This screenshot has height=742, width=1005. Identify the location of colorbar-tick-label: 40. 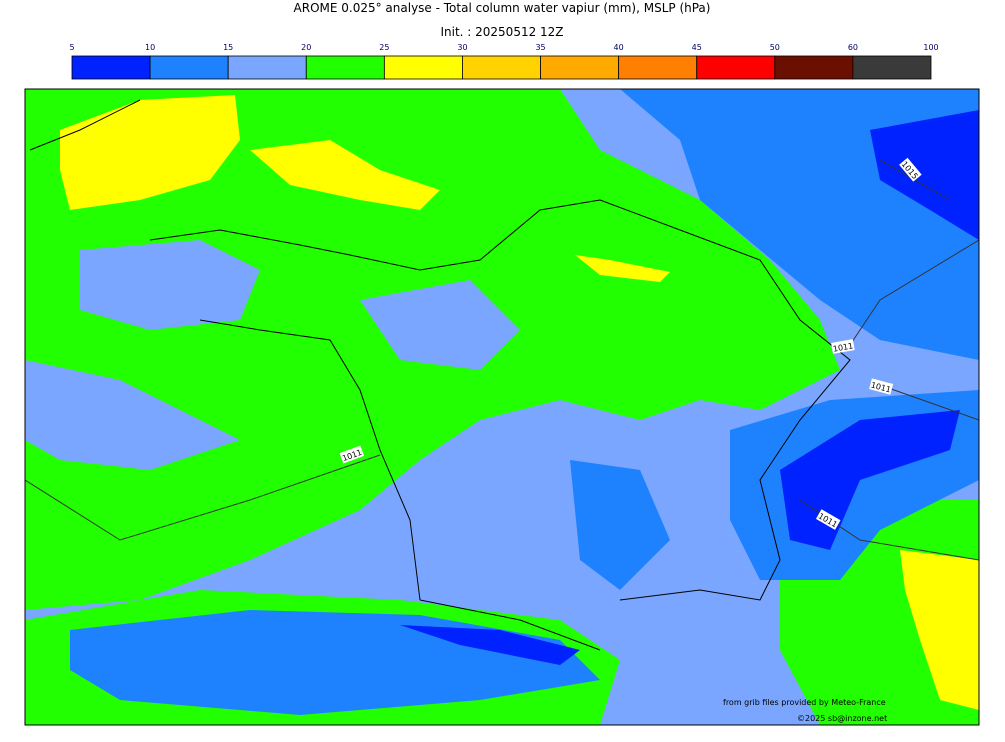
(619, 47).